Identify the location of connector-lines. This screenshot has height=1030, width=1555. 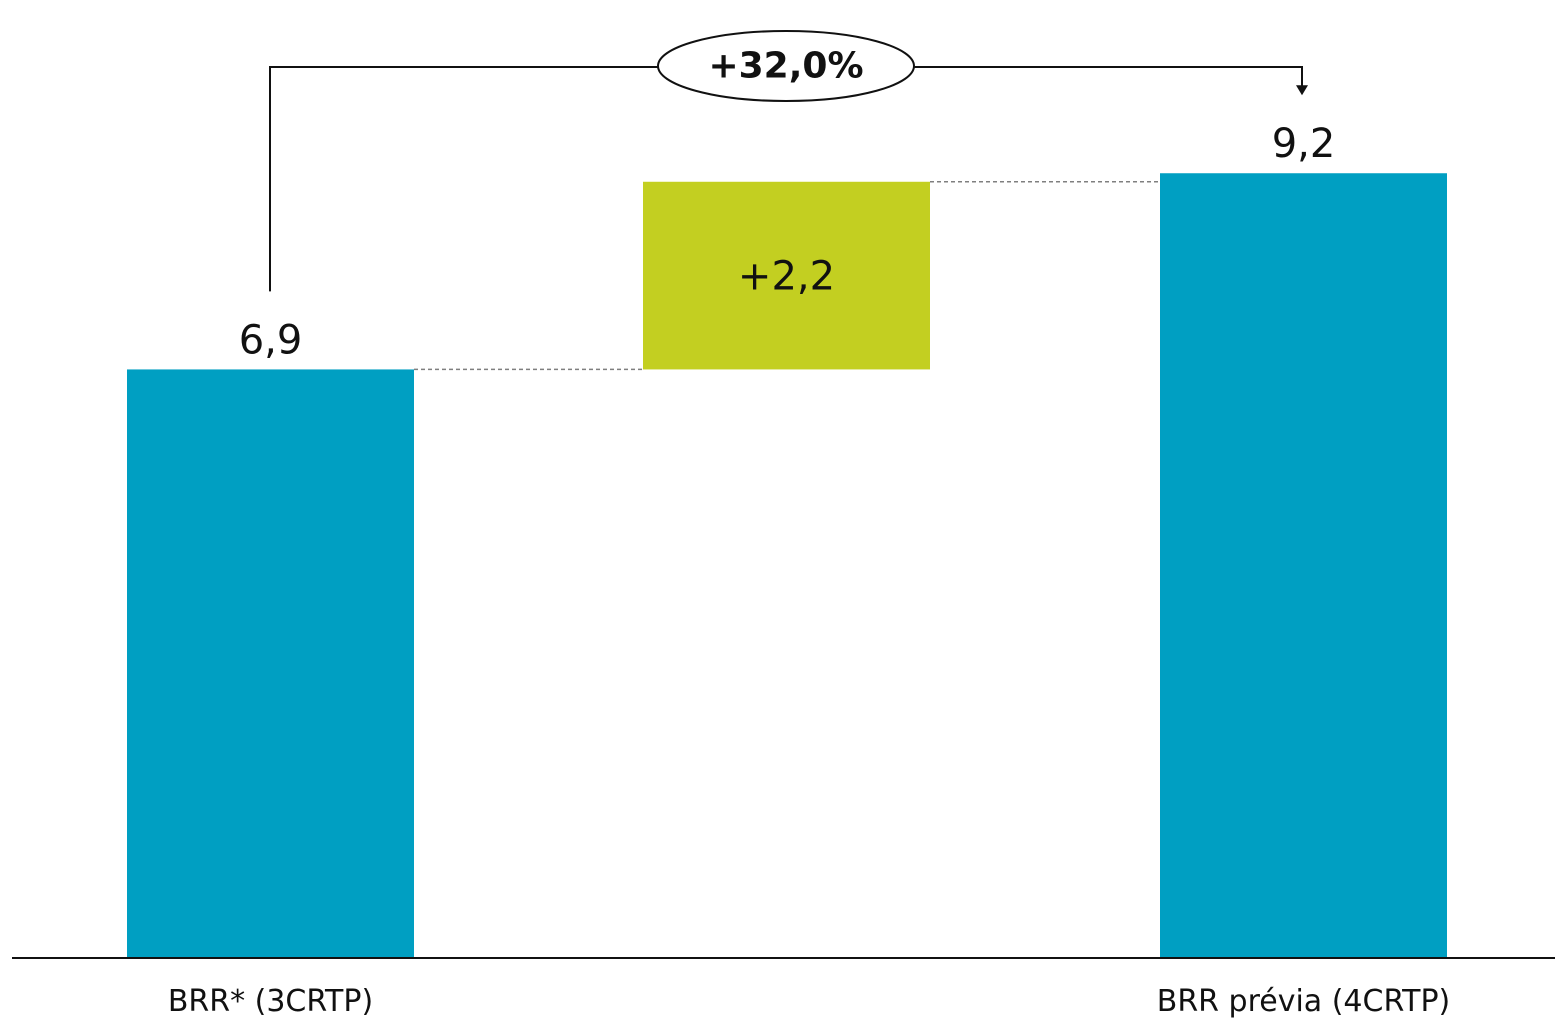
(787, 276).